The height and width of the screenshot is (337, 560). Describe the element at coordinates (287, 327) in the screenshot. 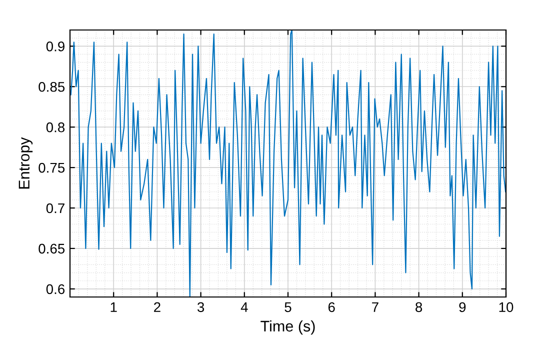

I see `x-axis-title: Time (s)` at that location.